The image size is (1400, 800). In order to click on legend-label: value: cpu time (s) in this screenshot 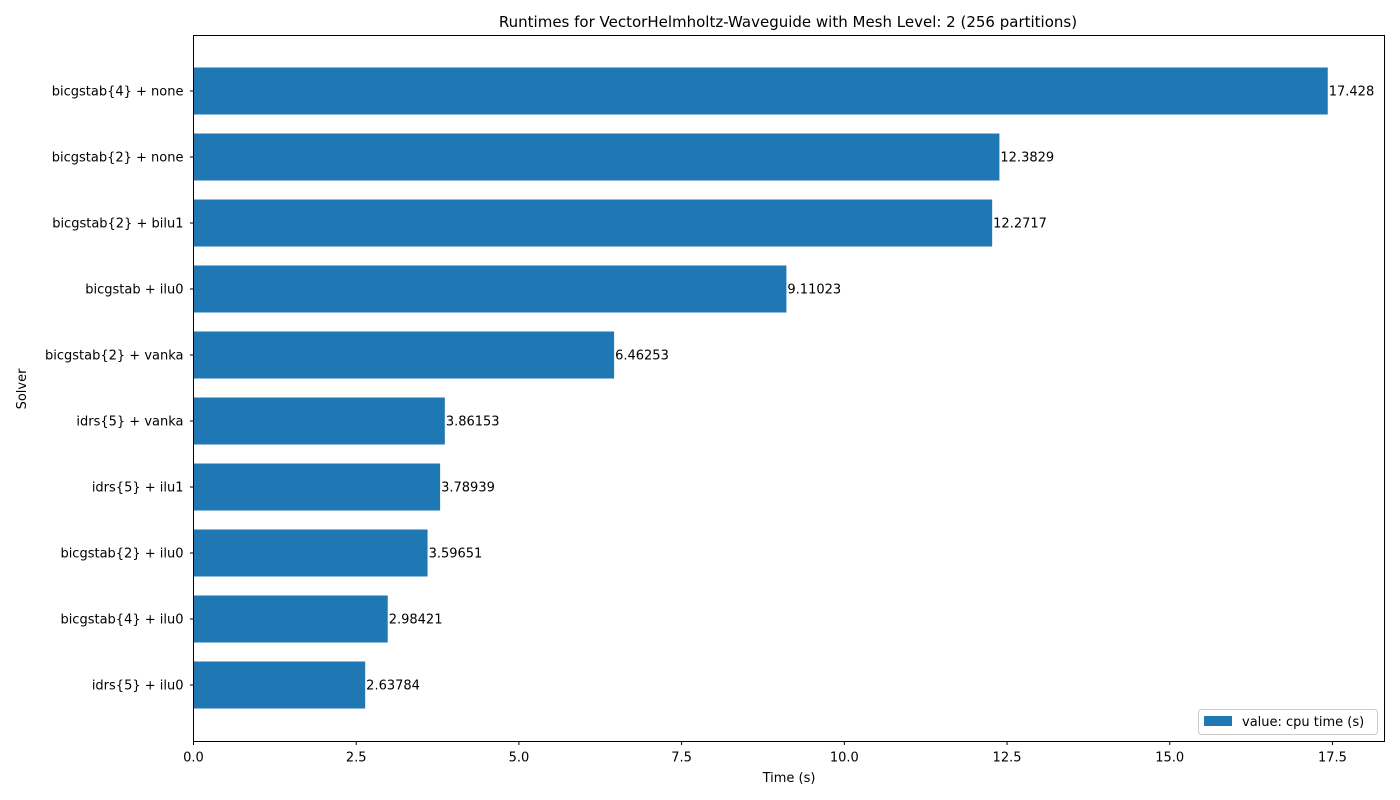, I will do `click(1303, 722)`.